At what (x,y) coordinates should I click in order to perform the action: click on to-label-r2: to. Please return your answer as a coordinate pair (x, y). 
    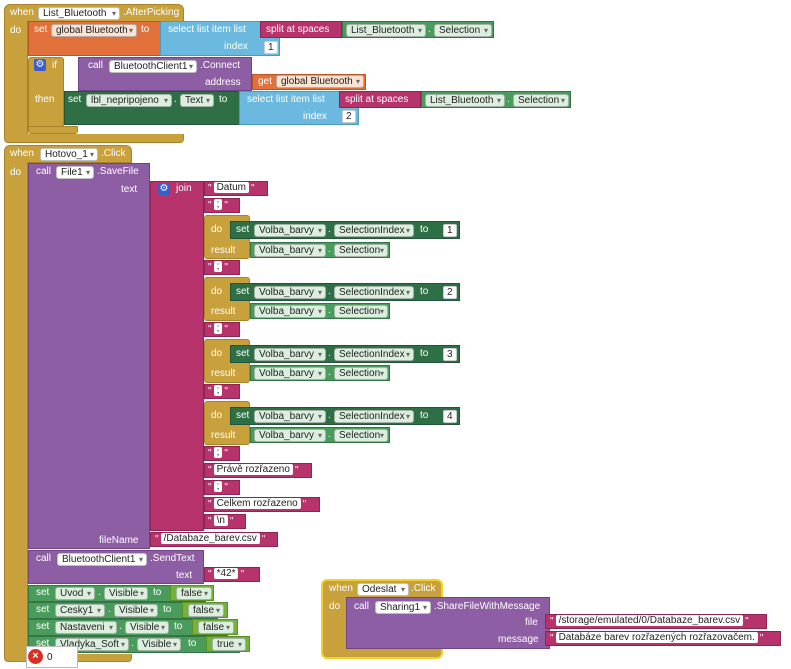
    Looking at the image, I should click on (167, 609).